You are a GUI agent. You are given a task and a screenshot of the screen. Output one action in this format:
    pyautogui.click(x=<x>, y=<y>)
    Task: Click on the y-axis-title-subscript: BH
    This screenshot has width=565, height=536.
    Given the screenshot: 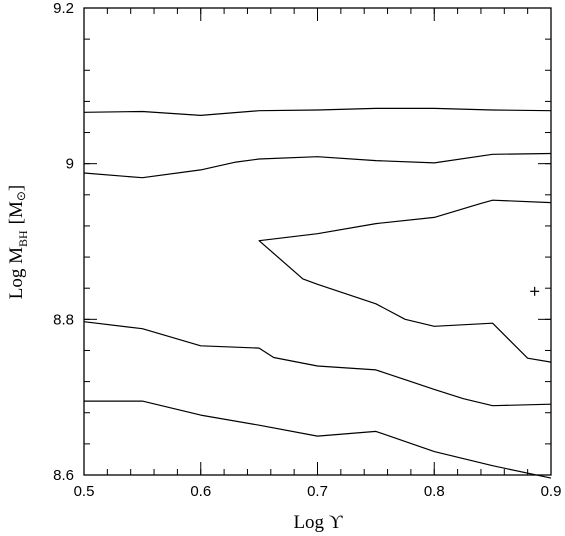 What is the action you would take?
    pyautogui.click(x=23, y=238)
    